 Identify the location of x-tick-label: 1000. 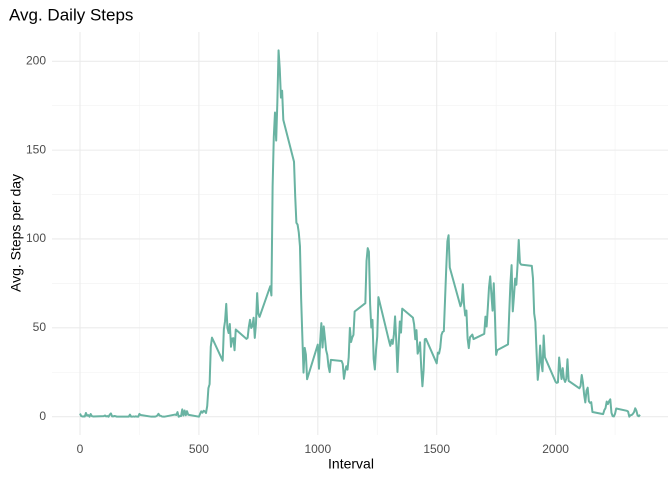
(317, 449).